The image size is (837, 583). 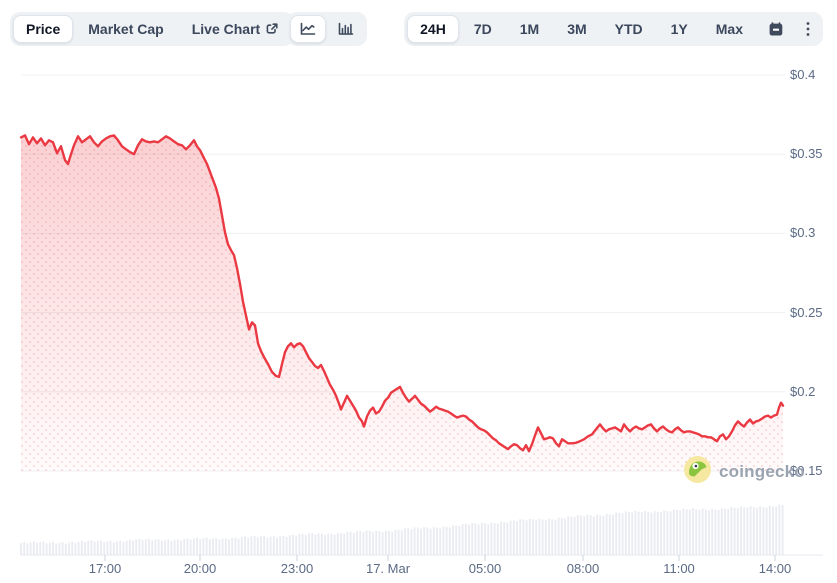 I want to click on range-3m: 3M, so click(x=576, y=29).